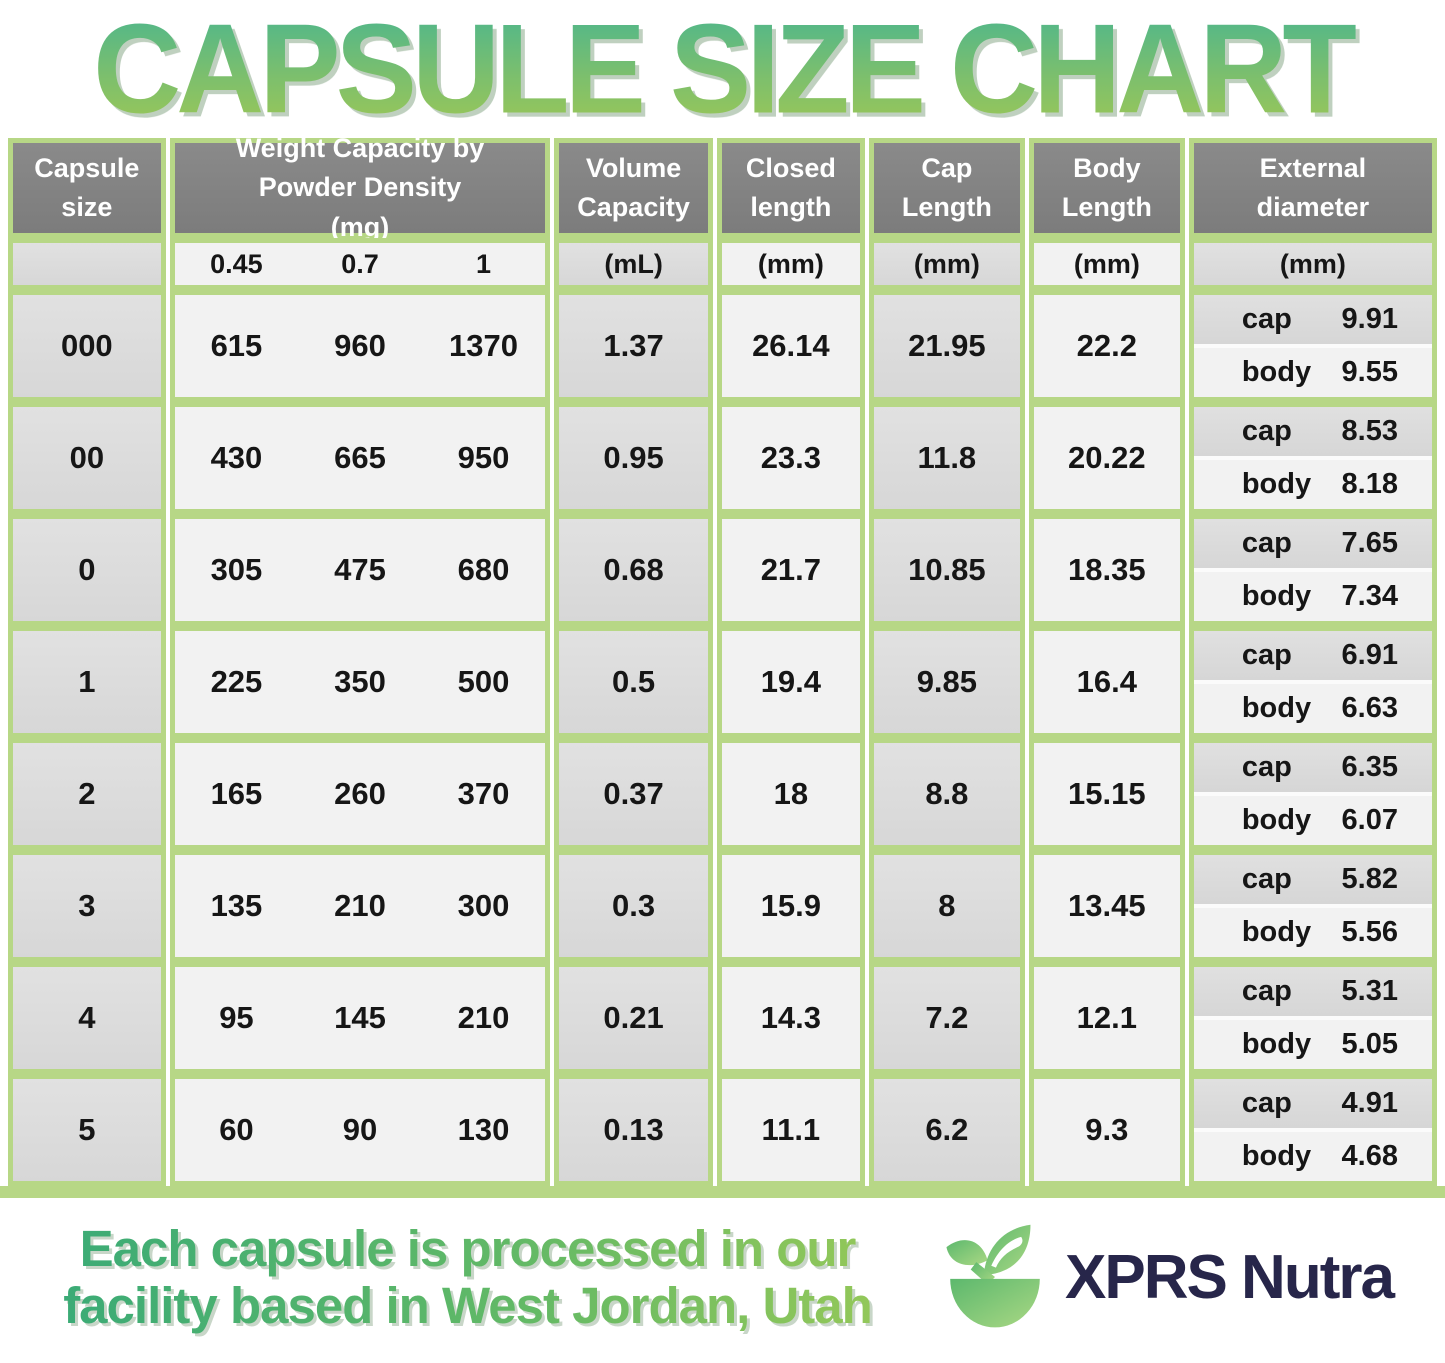  Describe the element at coordinates (790, 570) in the screenshot. I see `cell-closed-length: 21.7` at that location.